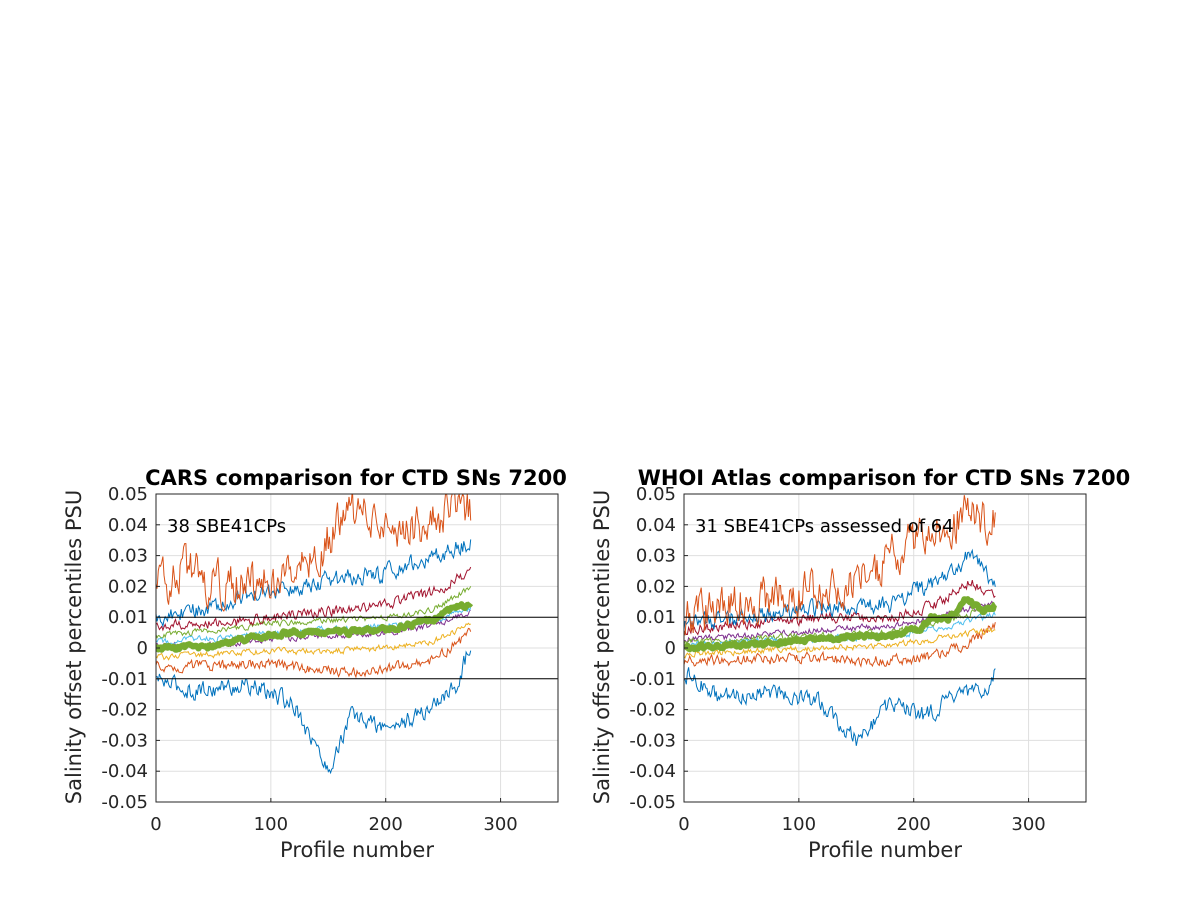 This screenshot has width=1200, height=900. Describe the element at coordinates (824, 526) in the screenshot. I see `instrument-count-annotation: 31 SBE41CPs assessed of 64` at that location.